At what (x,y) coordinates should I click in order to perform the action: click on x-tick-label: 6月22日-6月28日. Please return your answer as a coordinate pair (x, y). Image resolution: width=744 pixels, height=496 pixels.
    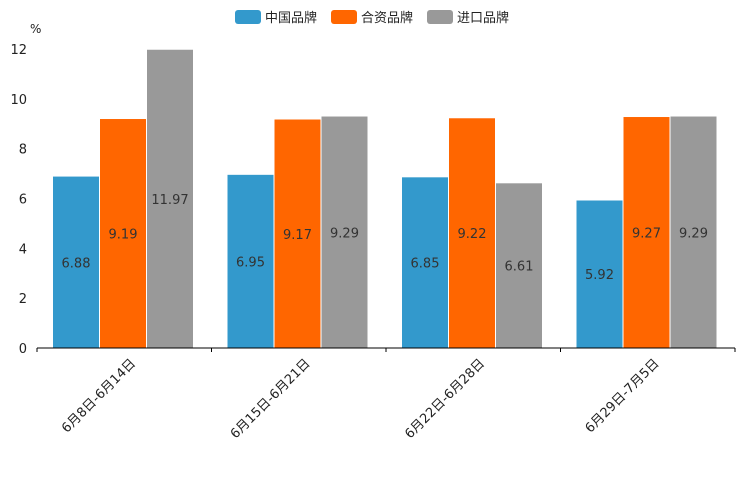
    Looking at the image, I should click on (445, 399).